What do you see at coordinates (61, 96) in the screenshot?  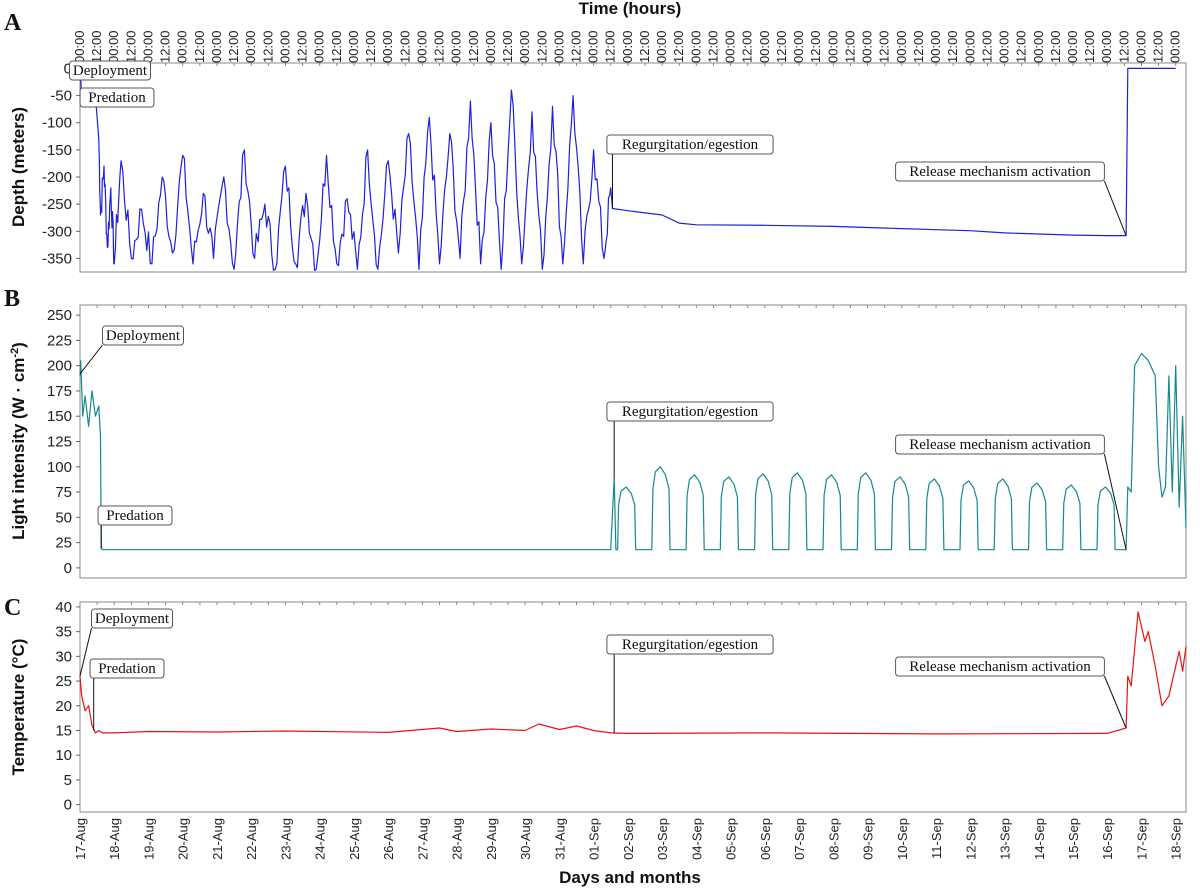 I see `y-tick-label: -50` at bounding box center [61, 96].